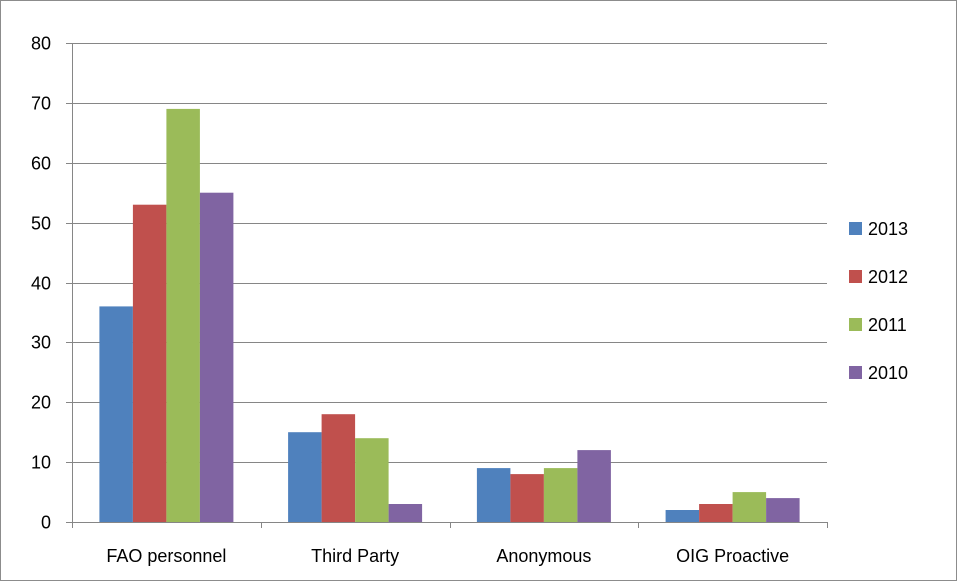 Image resolution: width=957 pixels, height=585 pixels. What do you see at coordinates (216, 357) in the screenshot?
I see `bar-2010-fao-personnel` at bounding box center [216, 357].